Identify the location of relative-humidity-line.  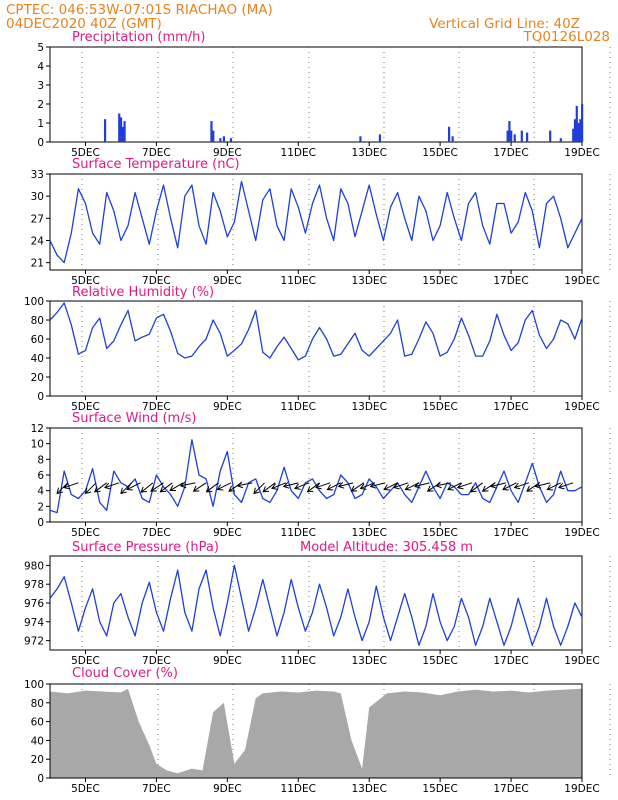
(316, 331).